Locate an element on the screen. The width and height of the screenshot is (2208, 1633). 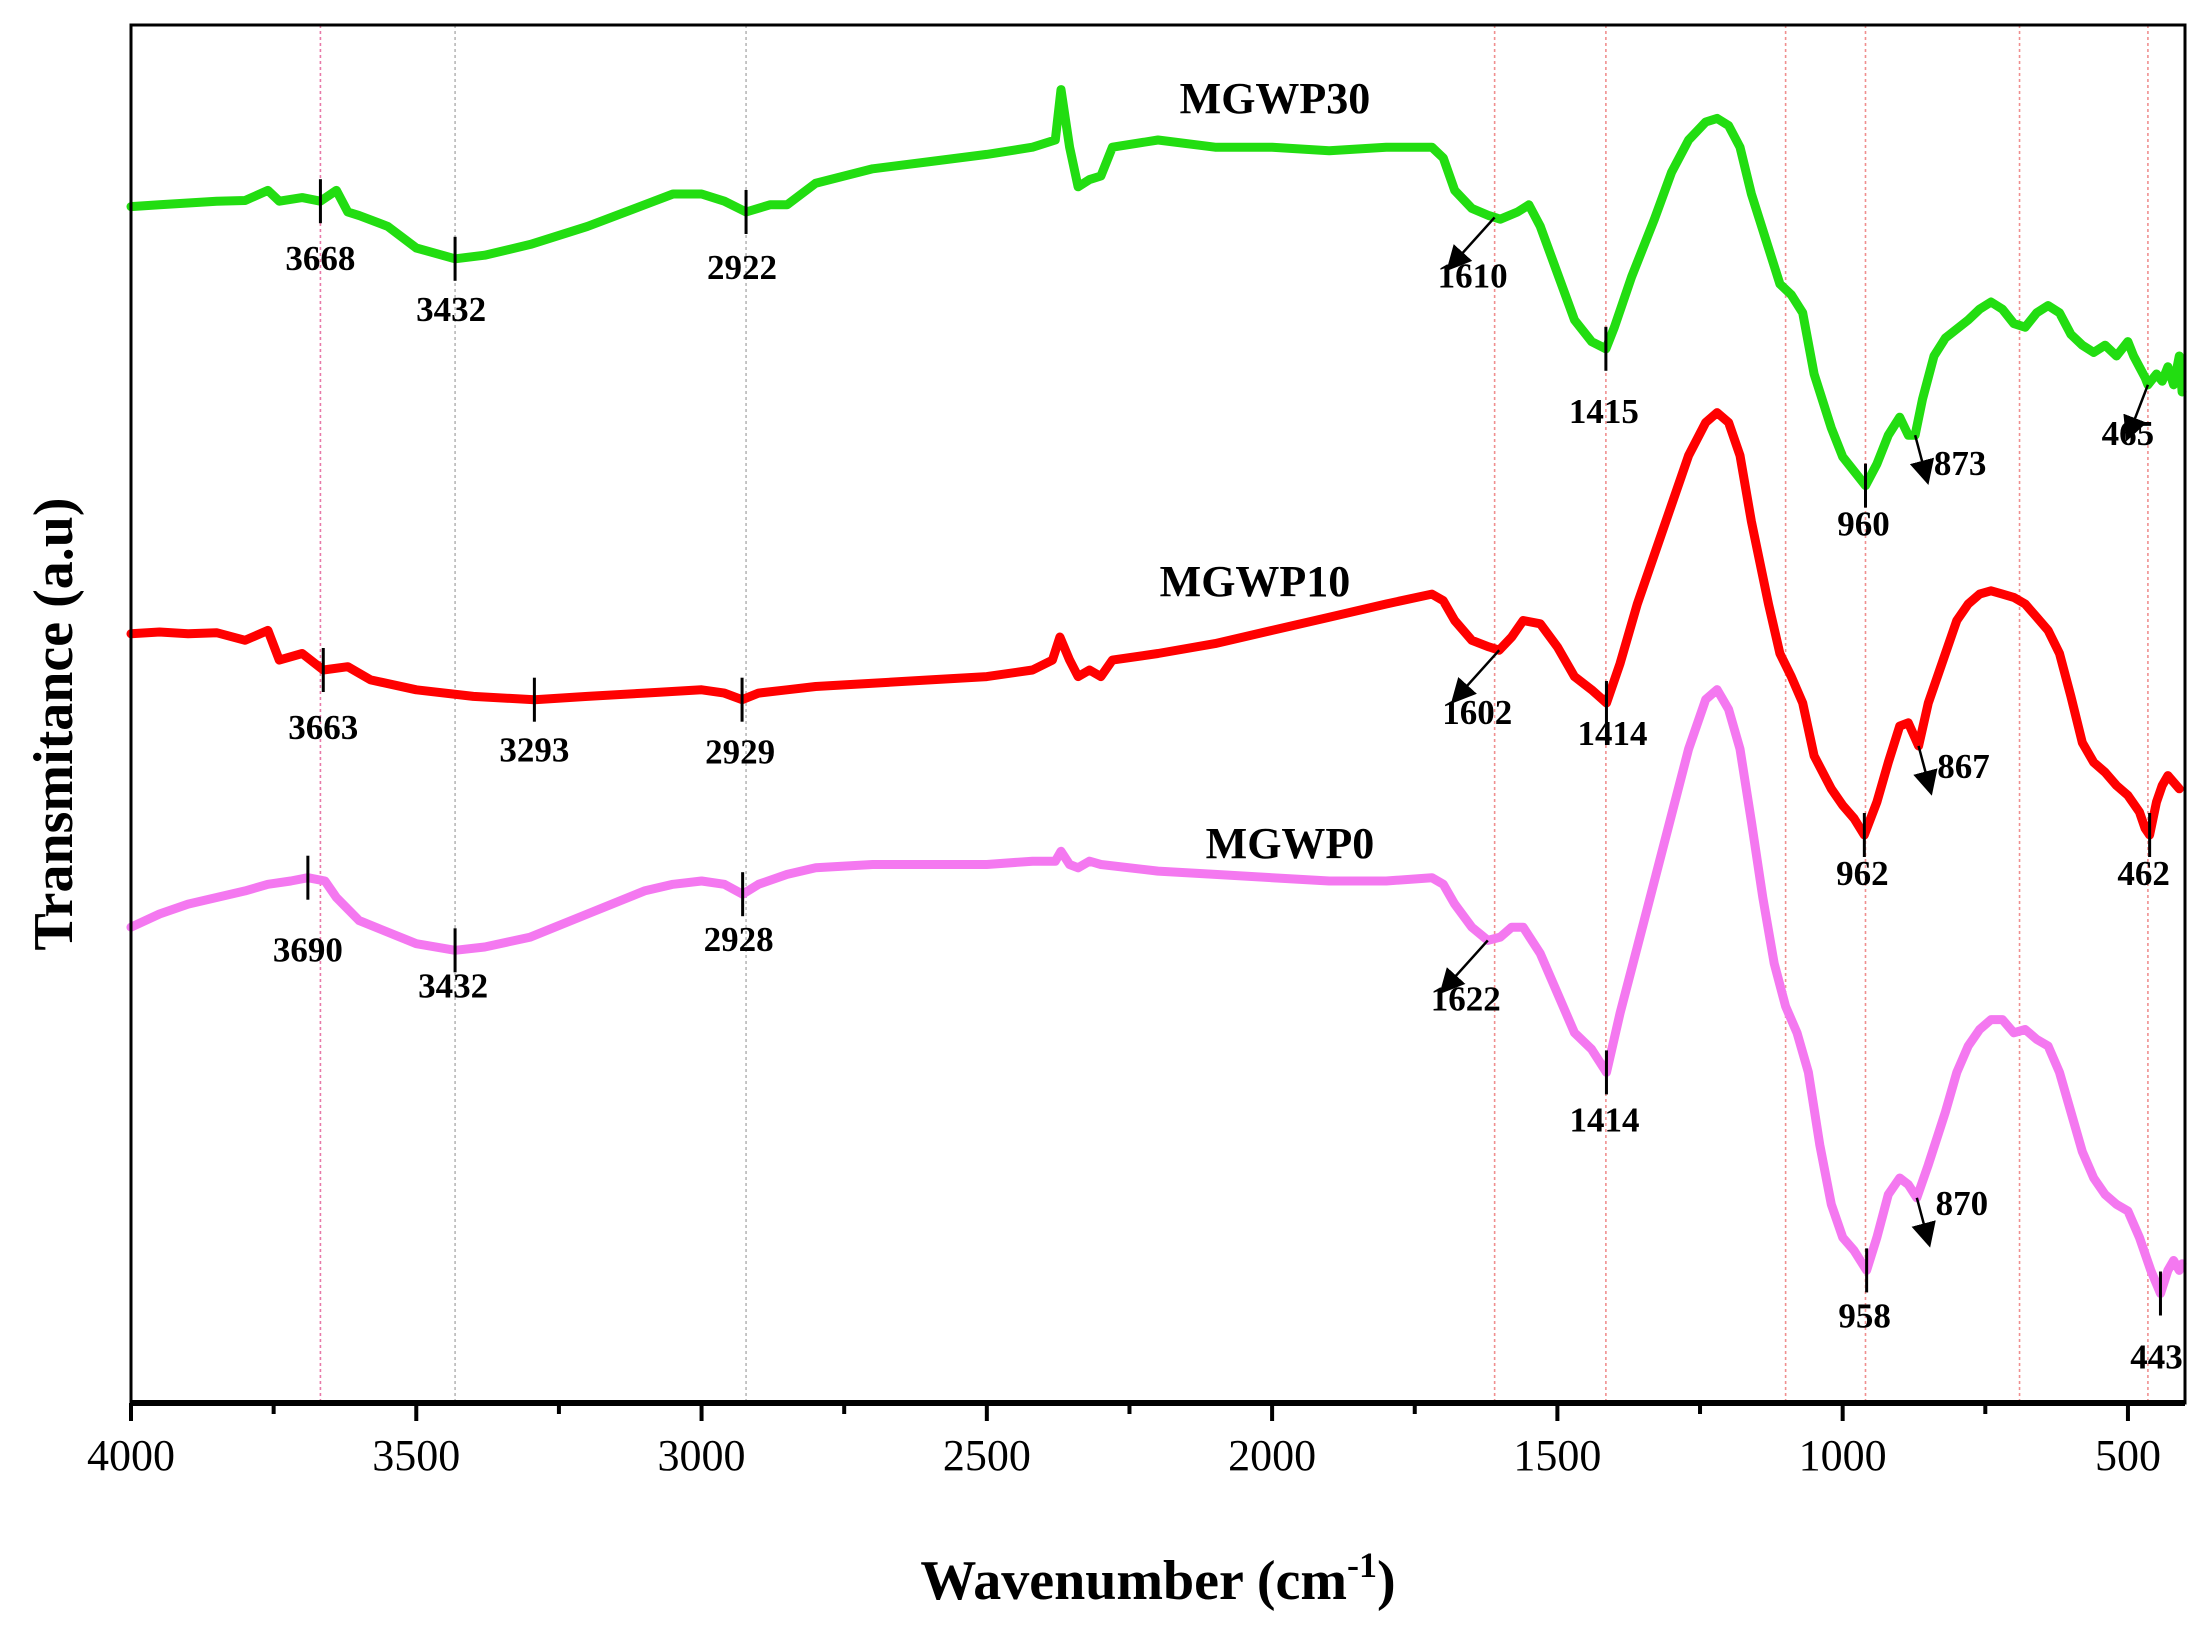
peak-label: 958 is located at coordinates (1864, 1315).